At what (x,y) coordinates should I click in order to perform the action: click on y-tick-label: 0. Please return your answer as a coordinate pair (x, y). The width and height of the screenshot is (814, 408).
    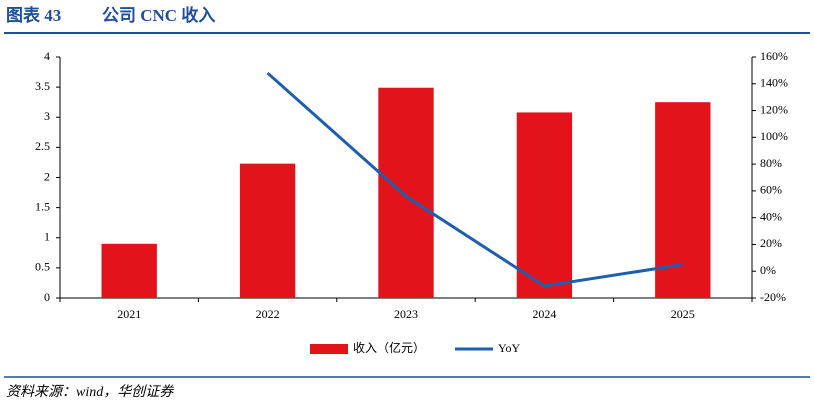
    Looking at the image, I should click on (47, 297).